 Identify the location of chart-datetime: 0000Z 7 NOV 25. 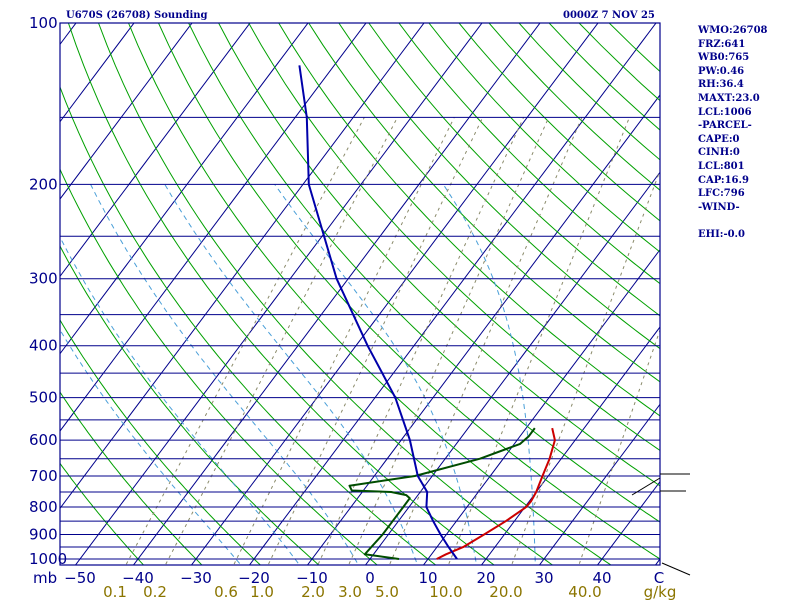
(609, 15).